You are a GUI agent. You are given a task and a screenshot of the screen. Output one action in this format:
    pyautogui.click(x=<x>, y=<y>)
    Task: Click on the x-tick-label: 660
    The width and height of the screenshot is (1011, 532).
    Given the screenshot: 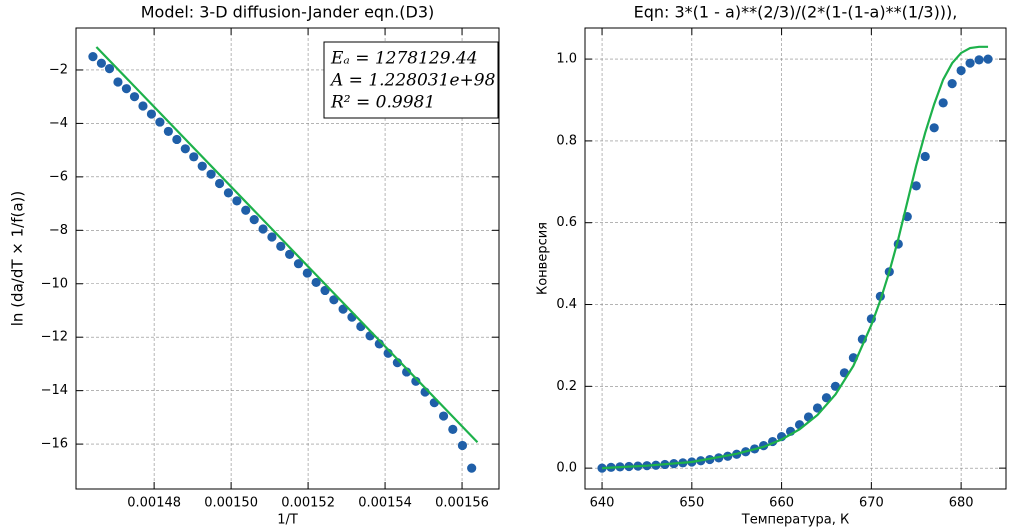 What is the action you would take?
    pyautogui.click(x=781, y=503)
    